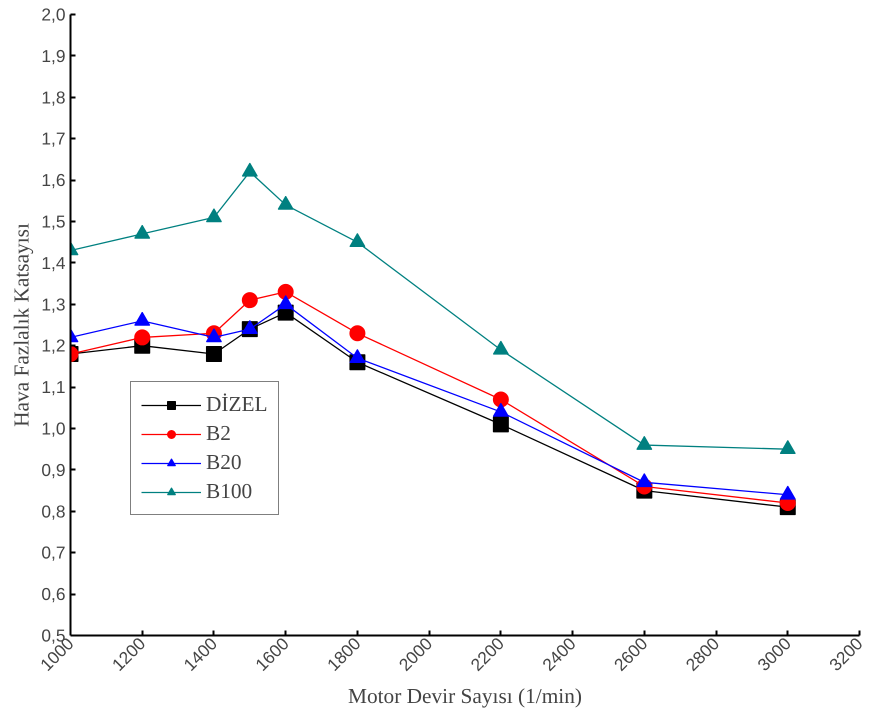  Describe the element at coordinates (465, 696) in the screenshot. I see `x-axis-title: Motor Devir Sayısı (1/min)` at that location.